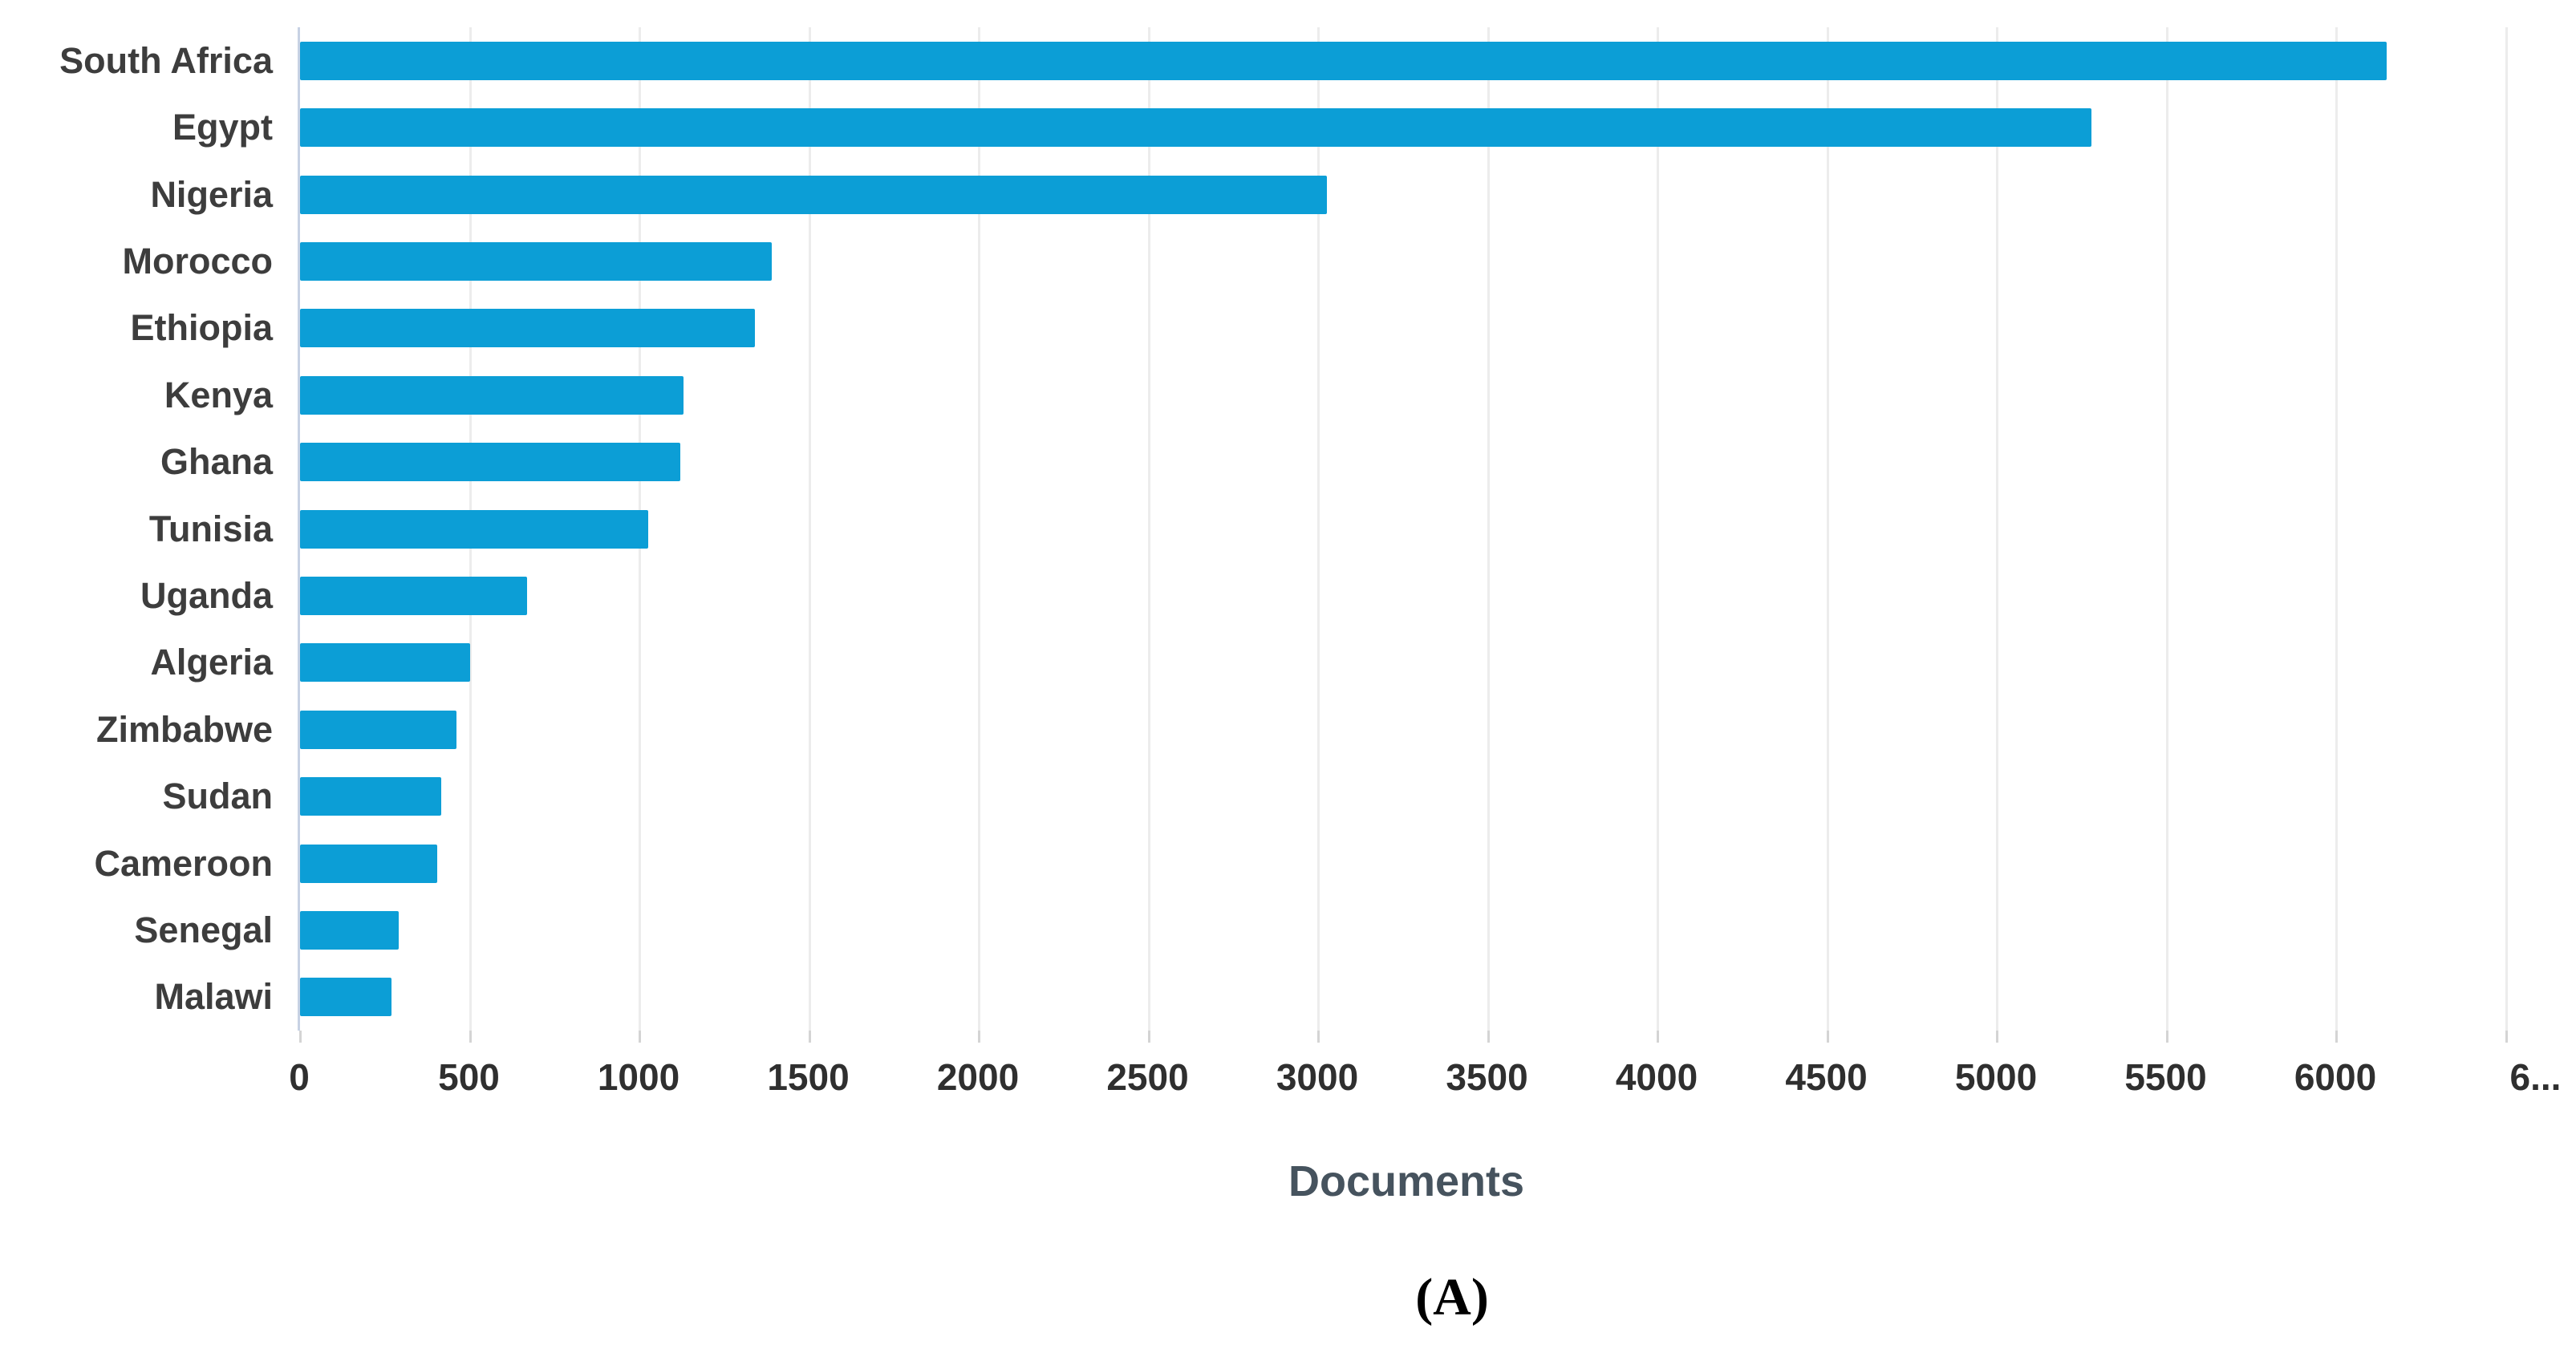  What do you see at coordinates (1196, 128) in the screenshot?
I see `bar-egypt` at bounding box center [1196, 128].